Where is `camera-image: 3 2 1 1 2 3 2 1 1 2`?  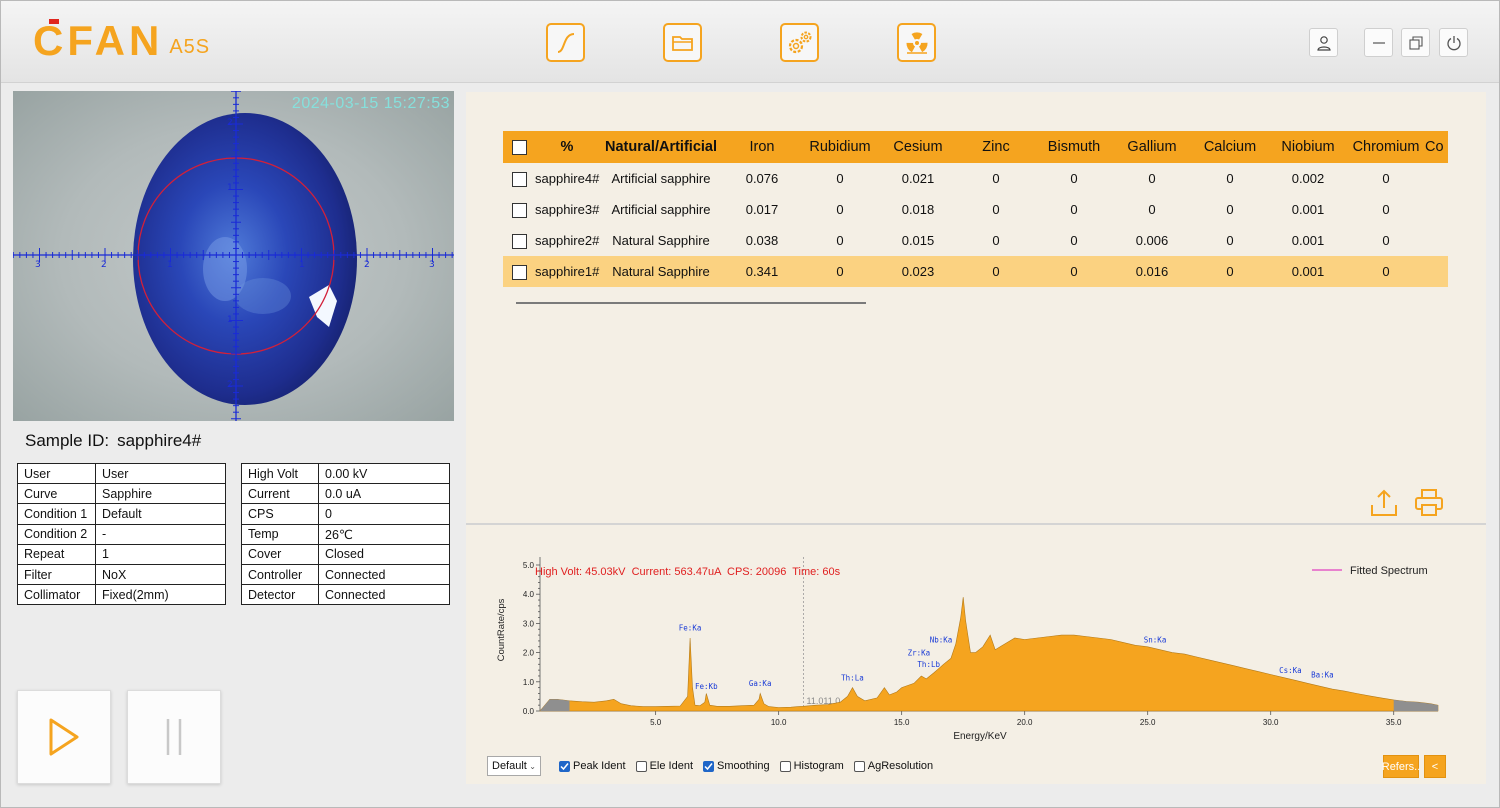
camera-image: 3 2 1 1 2 3 2 1 1 2 is located at coordinates (233, 256).